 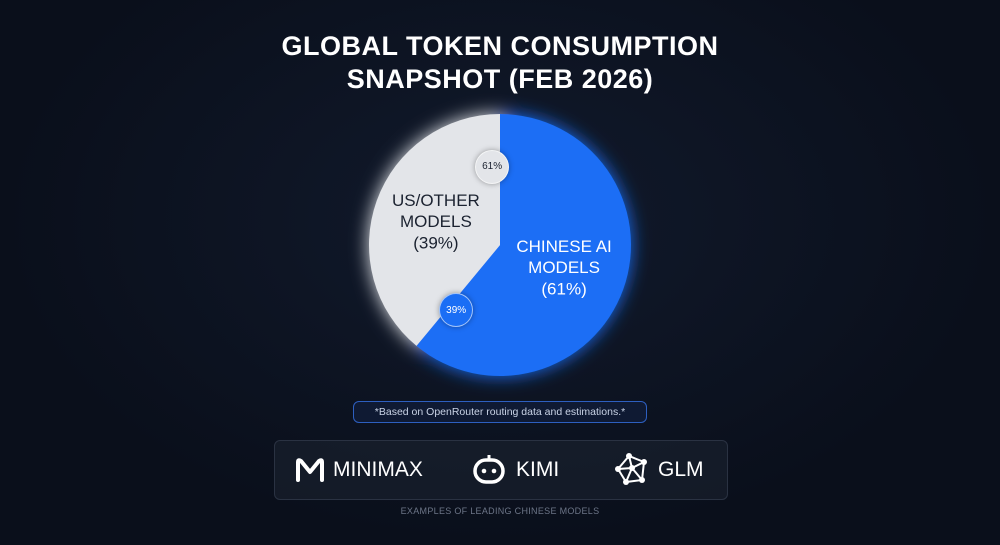 What do you see at coordinates (456, 310) in the screenshot?
I see `slice-badge: 39%` at bounding box center [456, 310].